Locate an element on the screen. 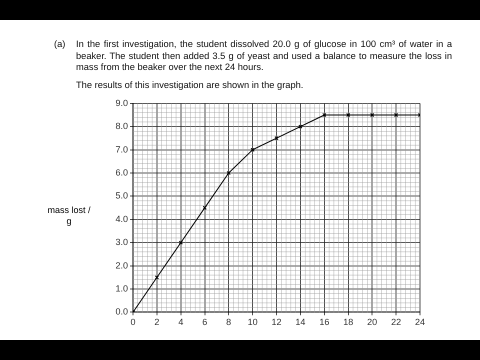  y-tick-label: 3.0 is located at coordinates (121, 242).